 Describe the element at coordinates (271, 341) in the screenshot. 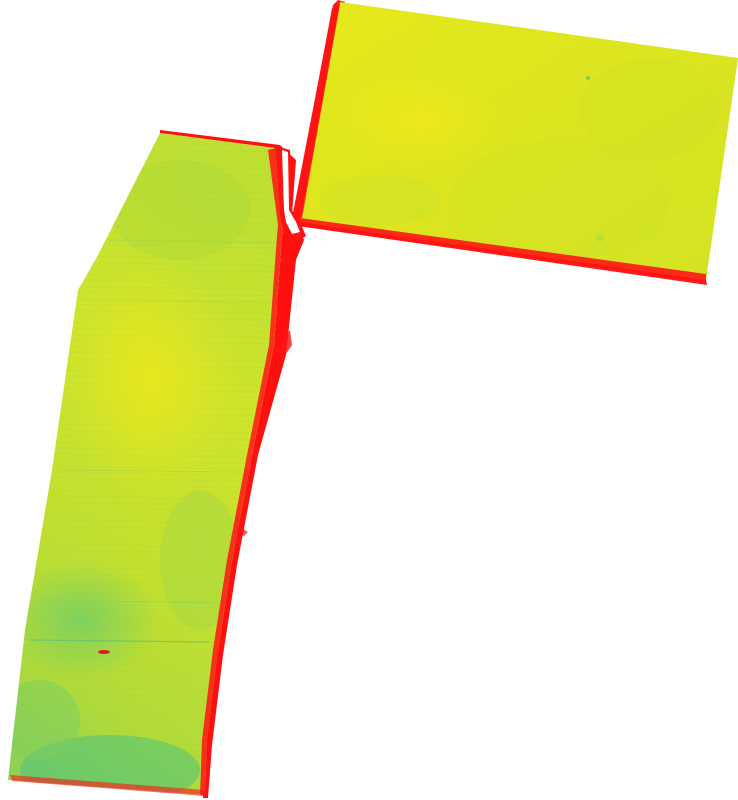

I see `field-connector` at that location.